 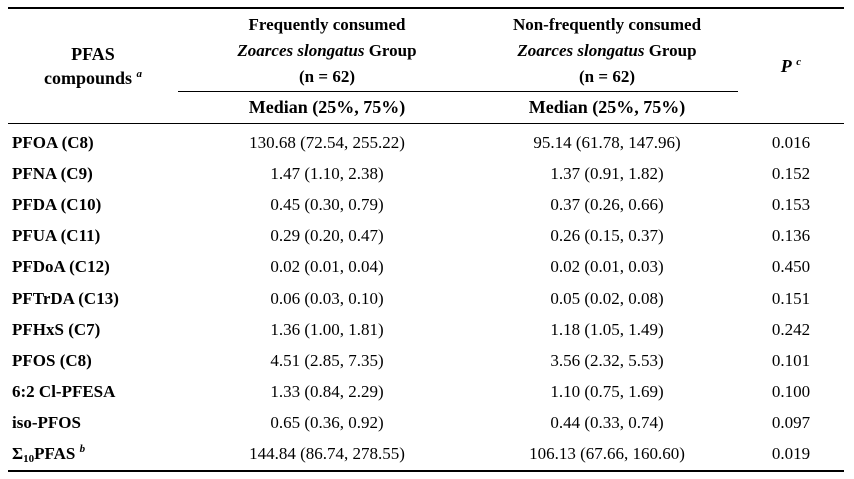 What do you see at coordinates (327, 298) in the screenshot?
I see `freq-median-cell: 0.06 (0.03, 0.10)` at bounding box center [327, 298].